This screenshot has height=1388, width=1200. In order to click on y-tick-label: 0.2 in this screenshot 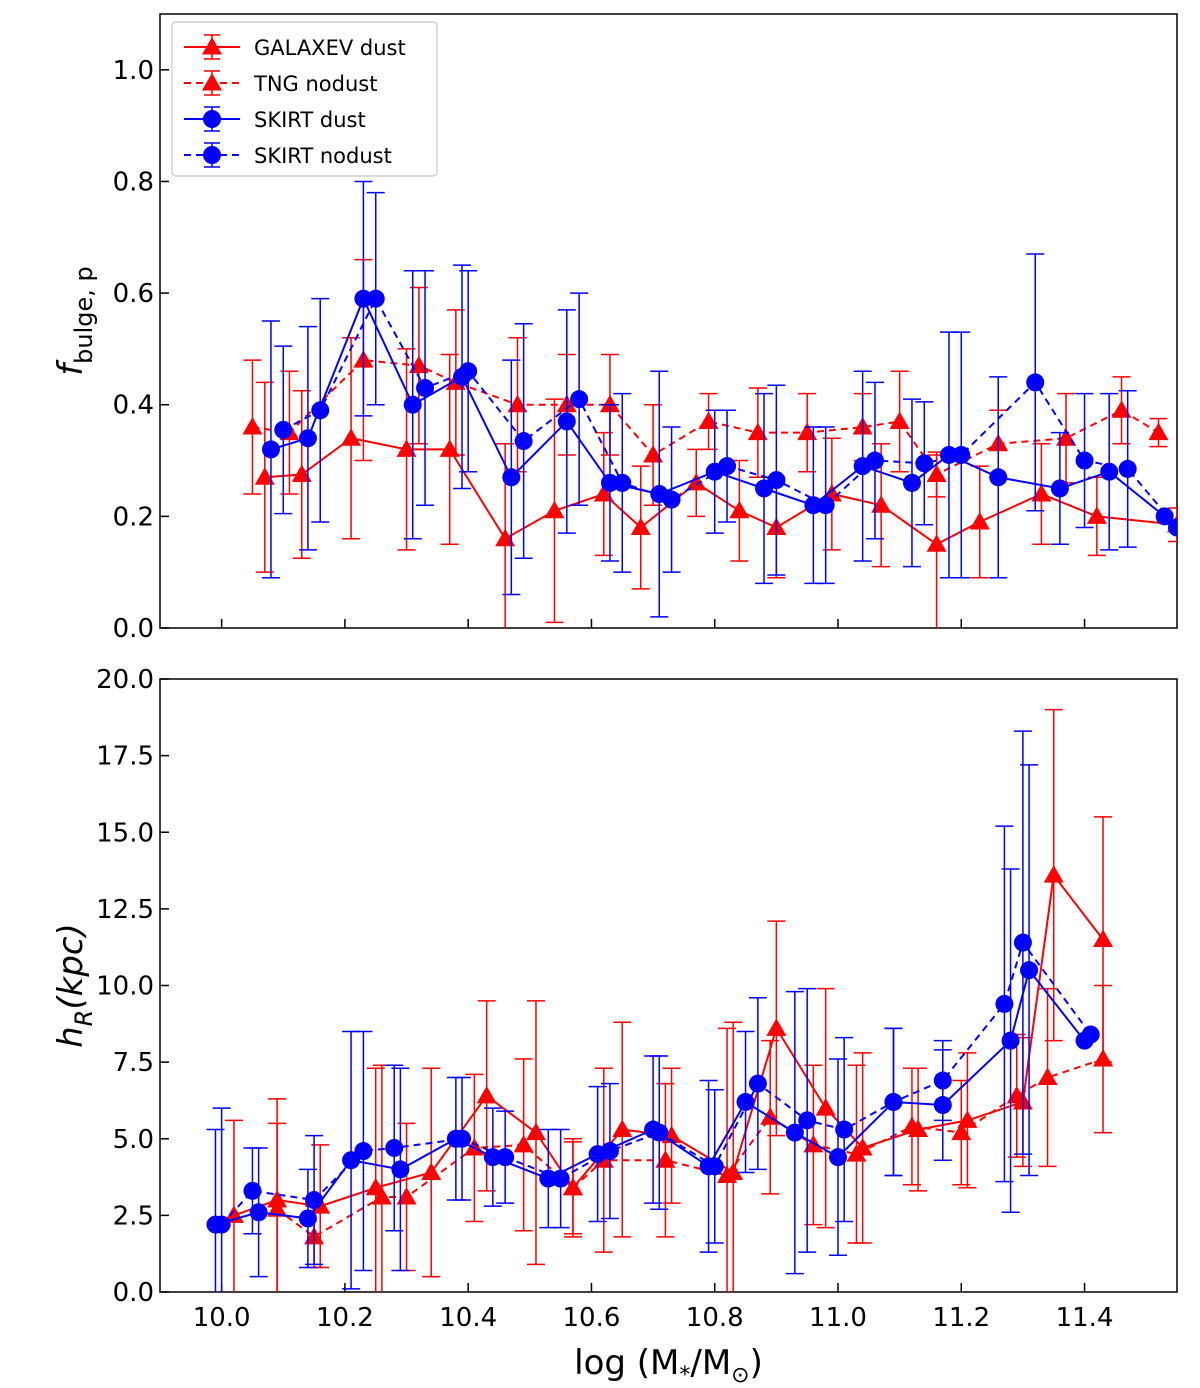, I will do `click(133, 517)`.